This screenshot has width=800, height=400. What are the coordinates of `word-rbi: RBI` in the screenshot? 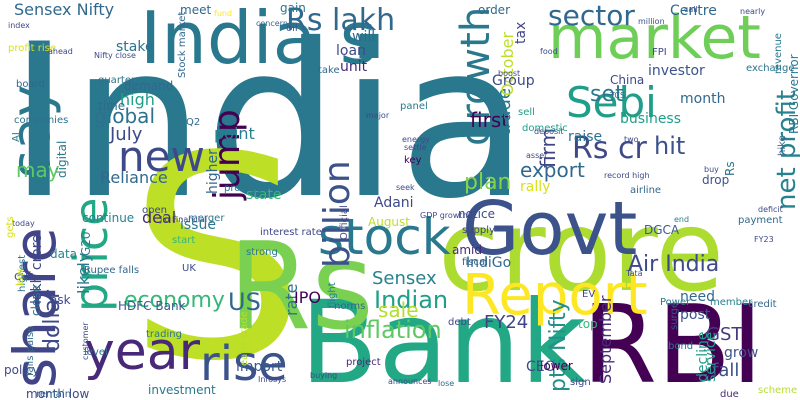 It's located at (672, 341).